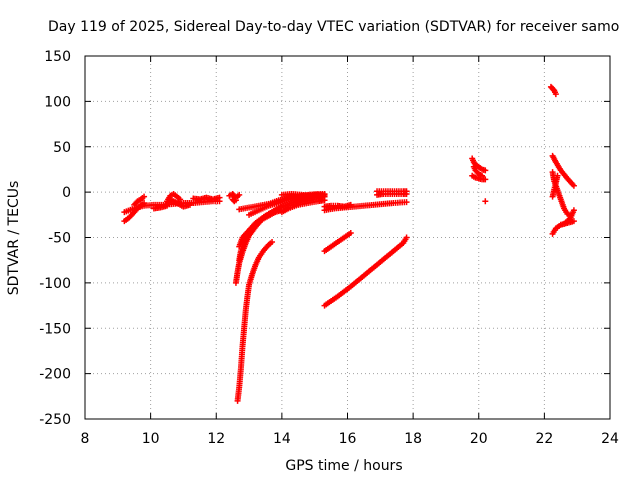  Describe the element at coordinates (57, 57) in the screenshot. I see `y-tick-label: 150` at that location.